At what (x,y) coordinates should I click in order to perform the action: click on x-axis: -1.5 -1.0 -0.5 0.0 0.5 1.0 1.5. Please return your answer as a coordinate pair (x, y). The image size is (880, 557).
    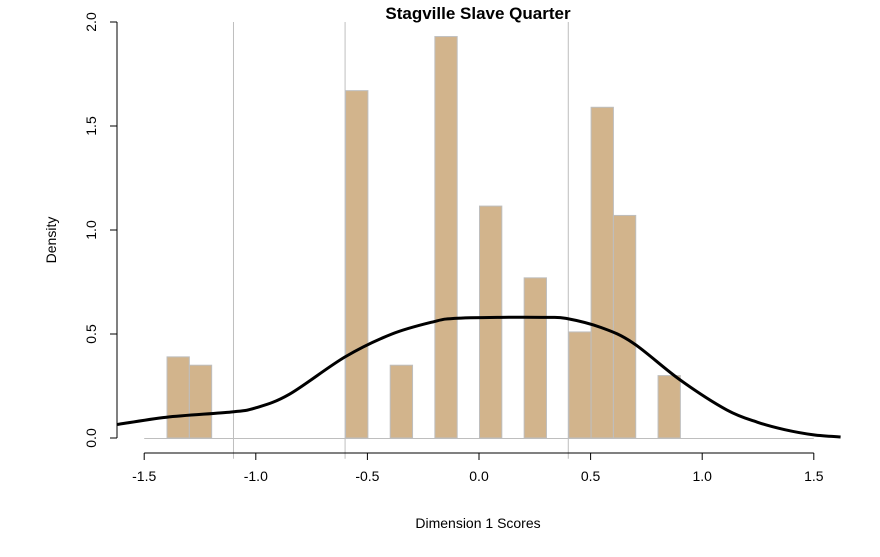
    Looking at the image, I should click on (478, 468).